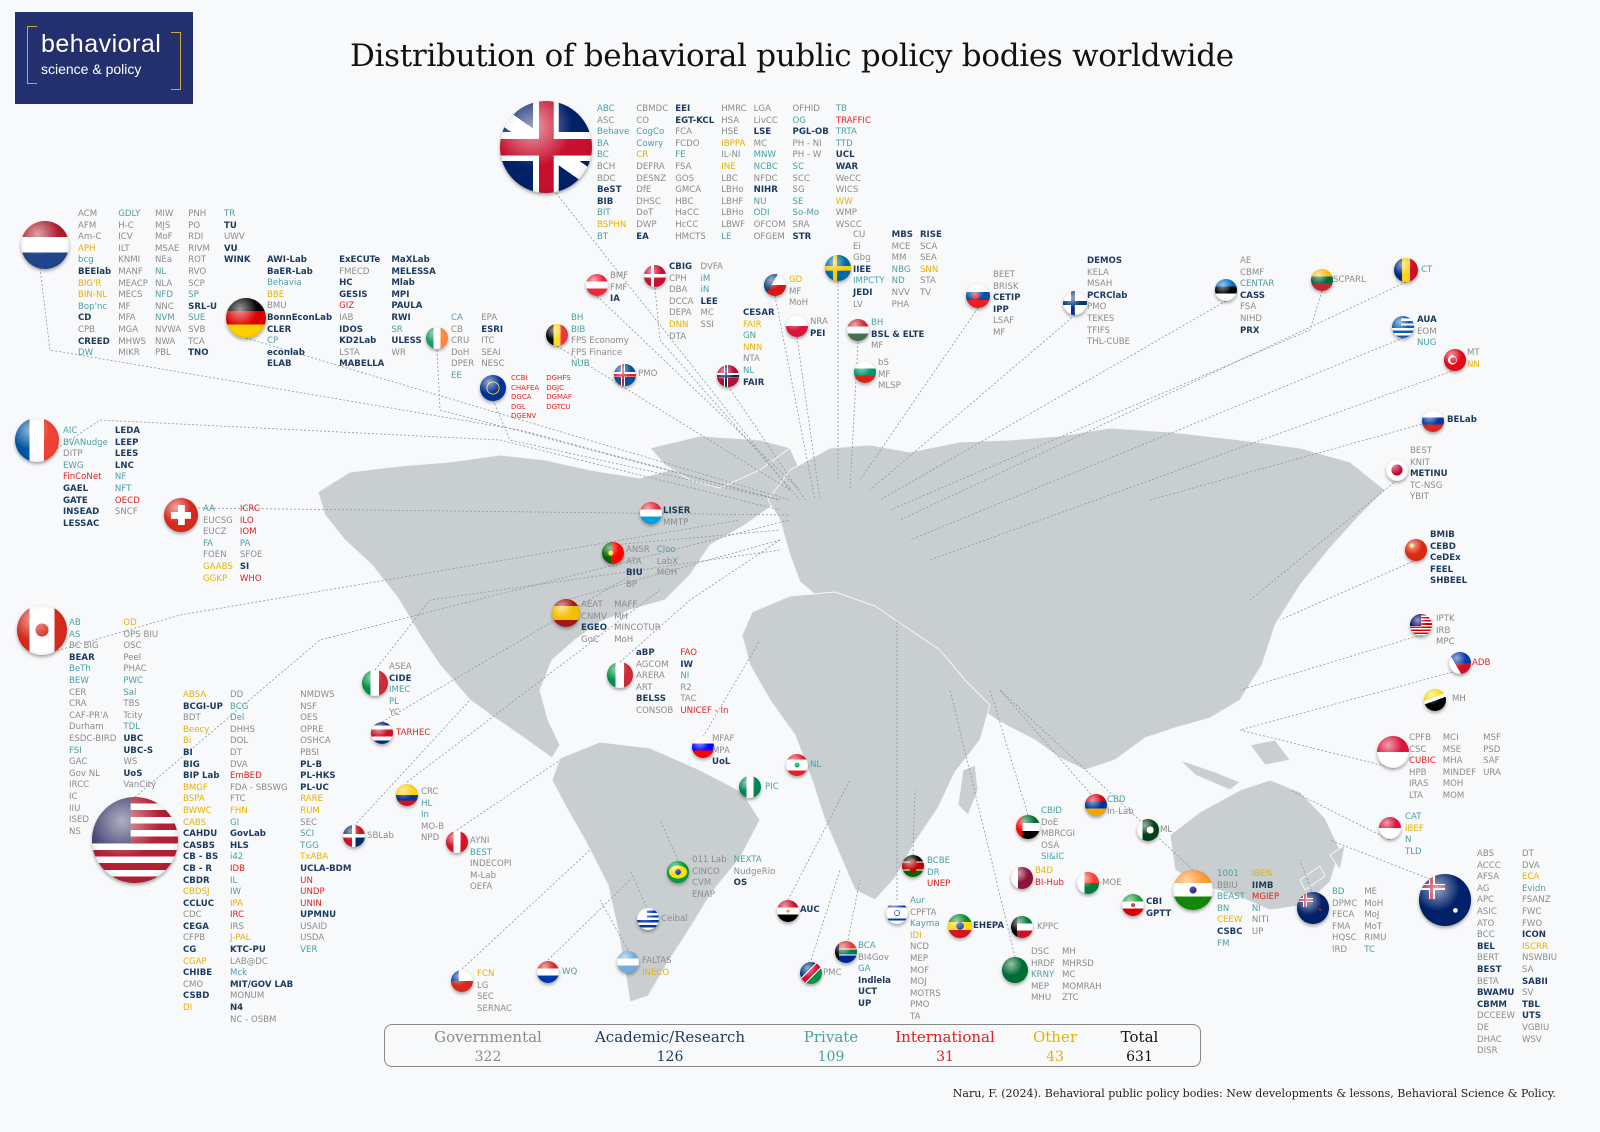  What do you see at coordinates (1481, 663) in the screenshot?
I see `policy-body-label: ADB` at bounding box center [1481, 663].